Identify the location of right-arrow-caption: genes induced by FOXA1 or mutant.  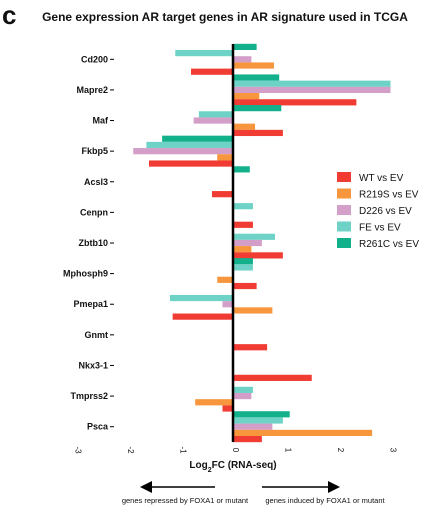
(325, 500).